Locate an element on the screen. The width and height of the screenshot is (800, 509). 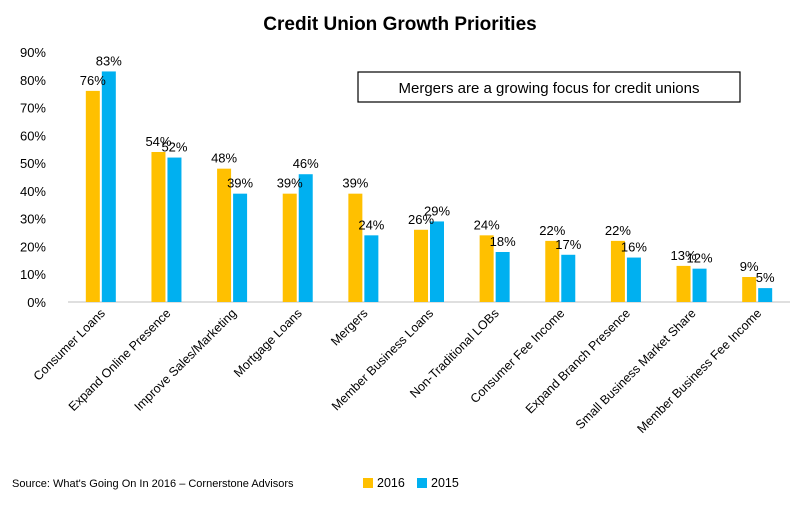
category-label: Member Business Fee Income is located at coordinates (700, 371).